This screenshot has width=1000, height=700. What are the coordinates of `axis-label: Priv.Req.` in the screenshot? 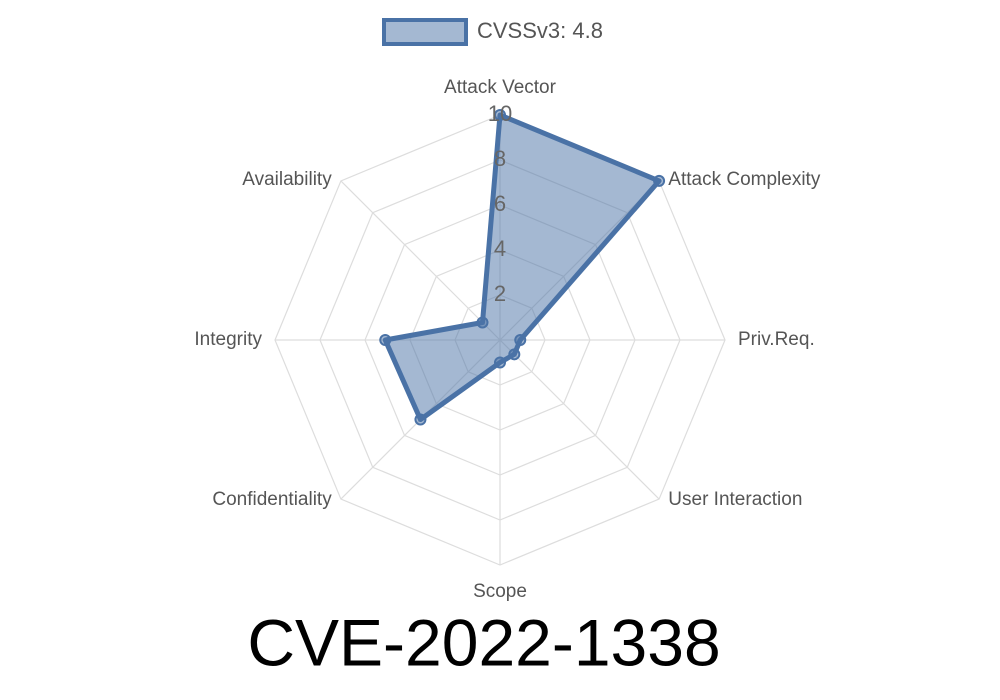 It's located at (776, 339).